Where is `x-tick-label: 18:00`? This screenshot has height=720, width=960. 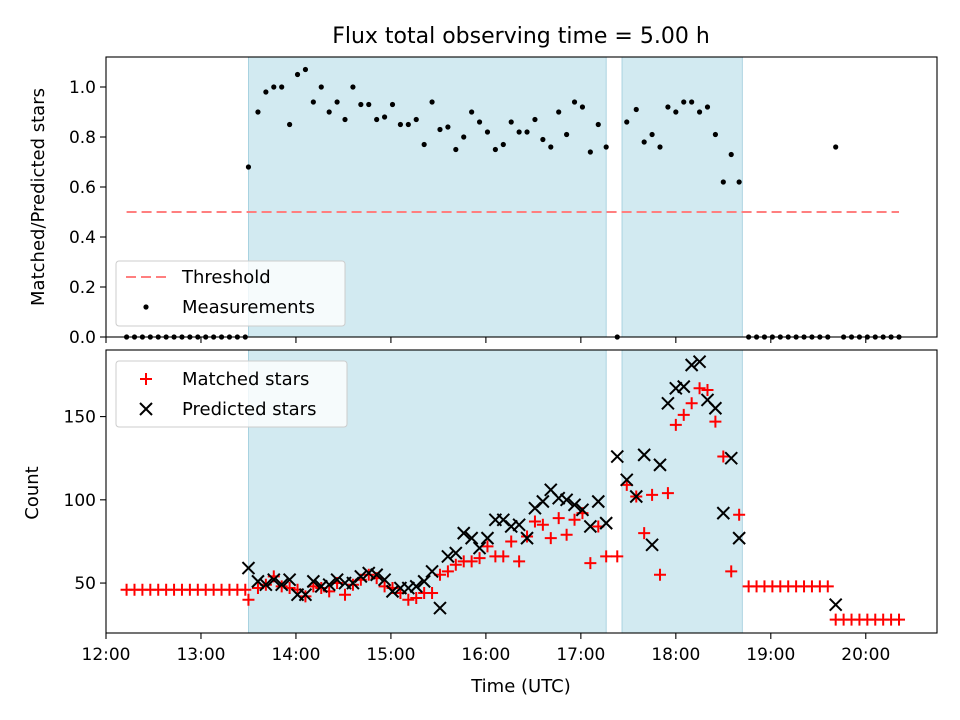 x-tick-label: 18:00 is located at coordinates (675, 655).